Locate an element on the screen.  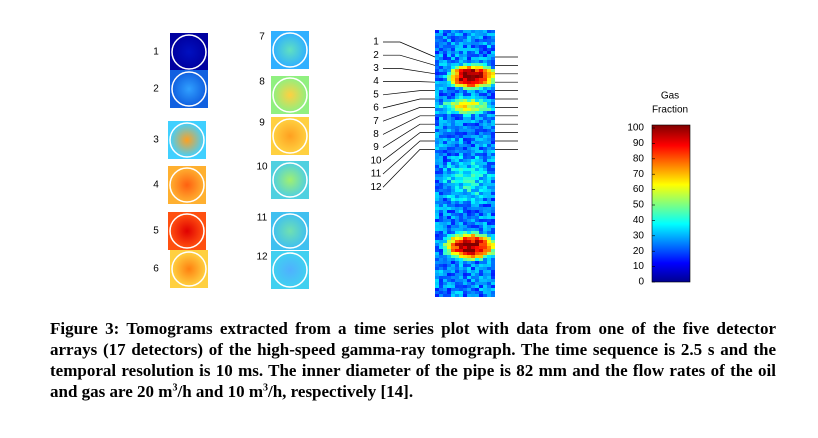
time-label: 9 is located at coordinates (376, 147).